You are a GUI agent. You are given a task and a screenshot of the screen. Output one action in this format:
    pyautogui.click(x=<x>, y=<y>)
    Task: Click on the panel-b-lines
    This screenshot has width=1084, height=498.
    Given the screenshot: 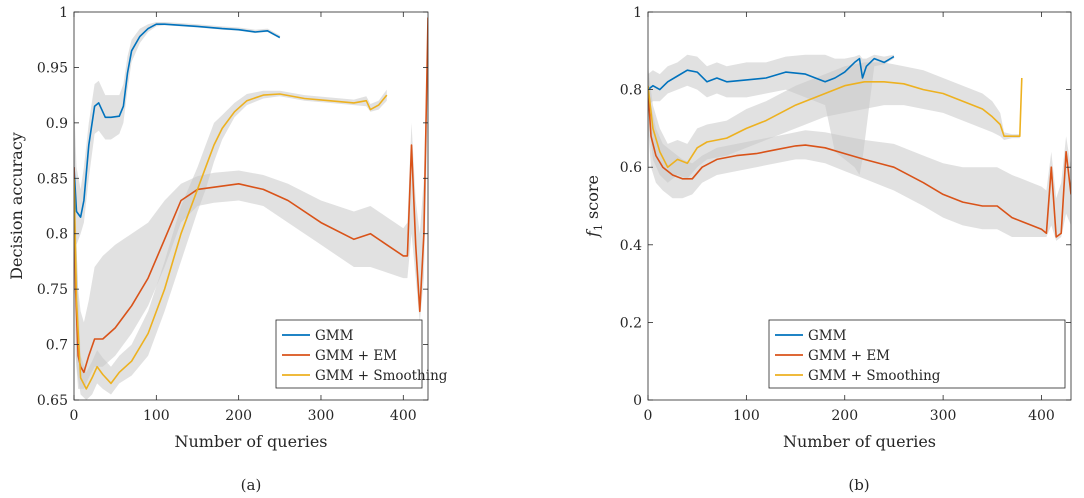 What is the action you would take?
    pyautogui.click(x=859, y=146)
    